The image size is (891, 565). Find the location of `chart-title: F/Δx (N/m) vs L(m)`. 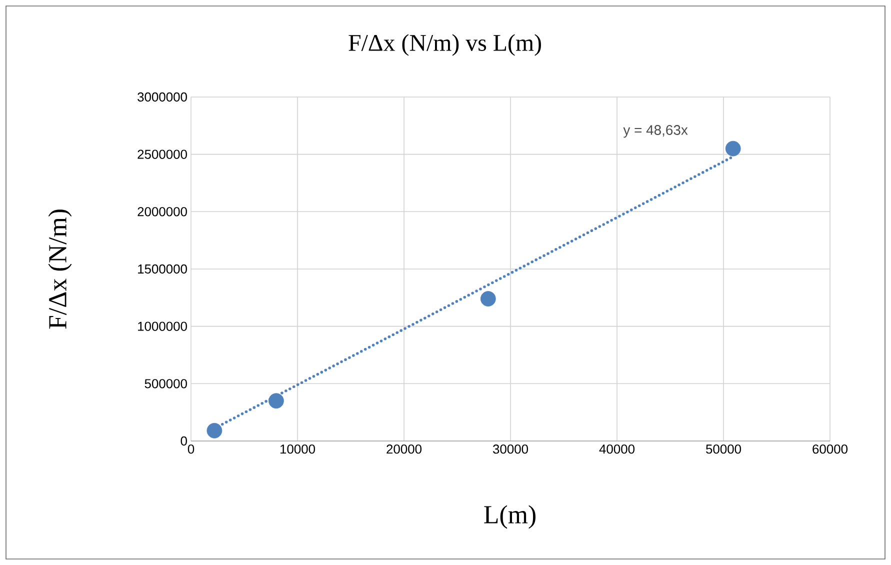

chart-title: F/Δx (N/m) vs L(m) is located at coordinates (444, 45).